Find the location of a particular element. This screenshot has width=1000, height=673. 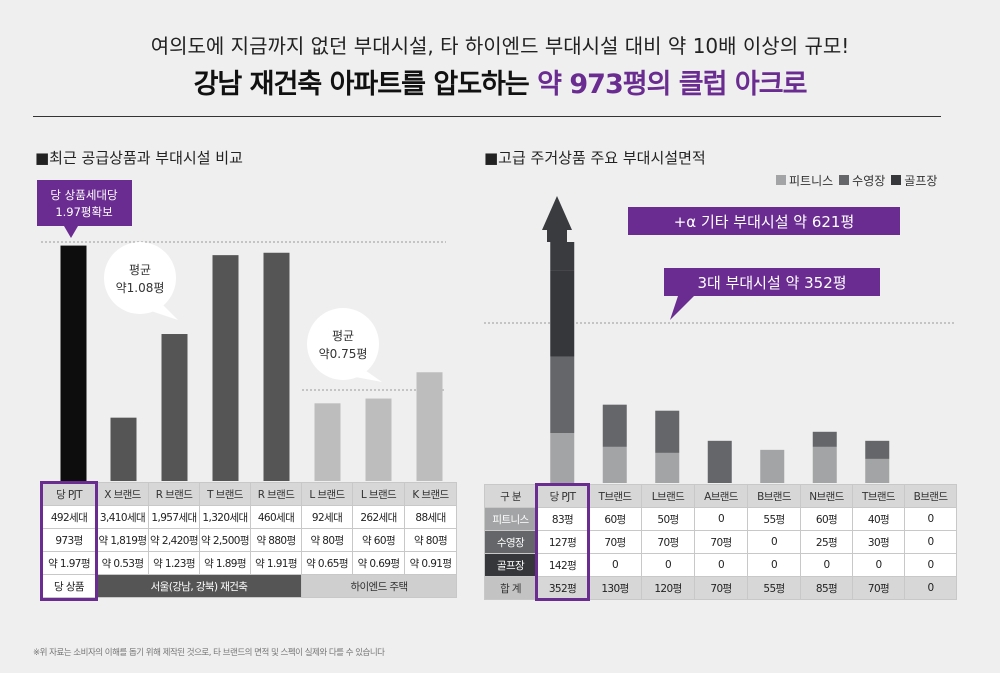

main-callout-line2: 1.97평확보 is located at coordinates (83, 212).